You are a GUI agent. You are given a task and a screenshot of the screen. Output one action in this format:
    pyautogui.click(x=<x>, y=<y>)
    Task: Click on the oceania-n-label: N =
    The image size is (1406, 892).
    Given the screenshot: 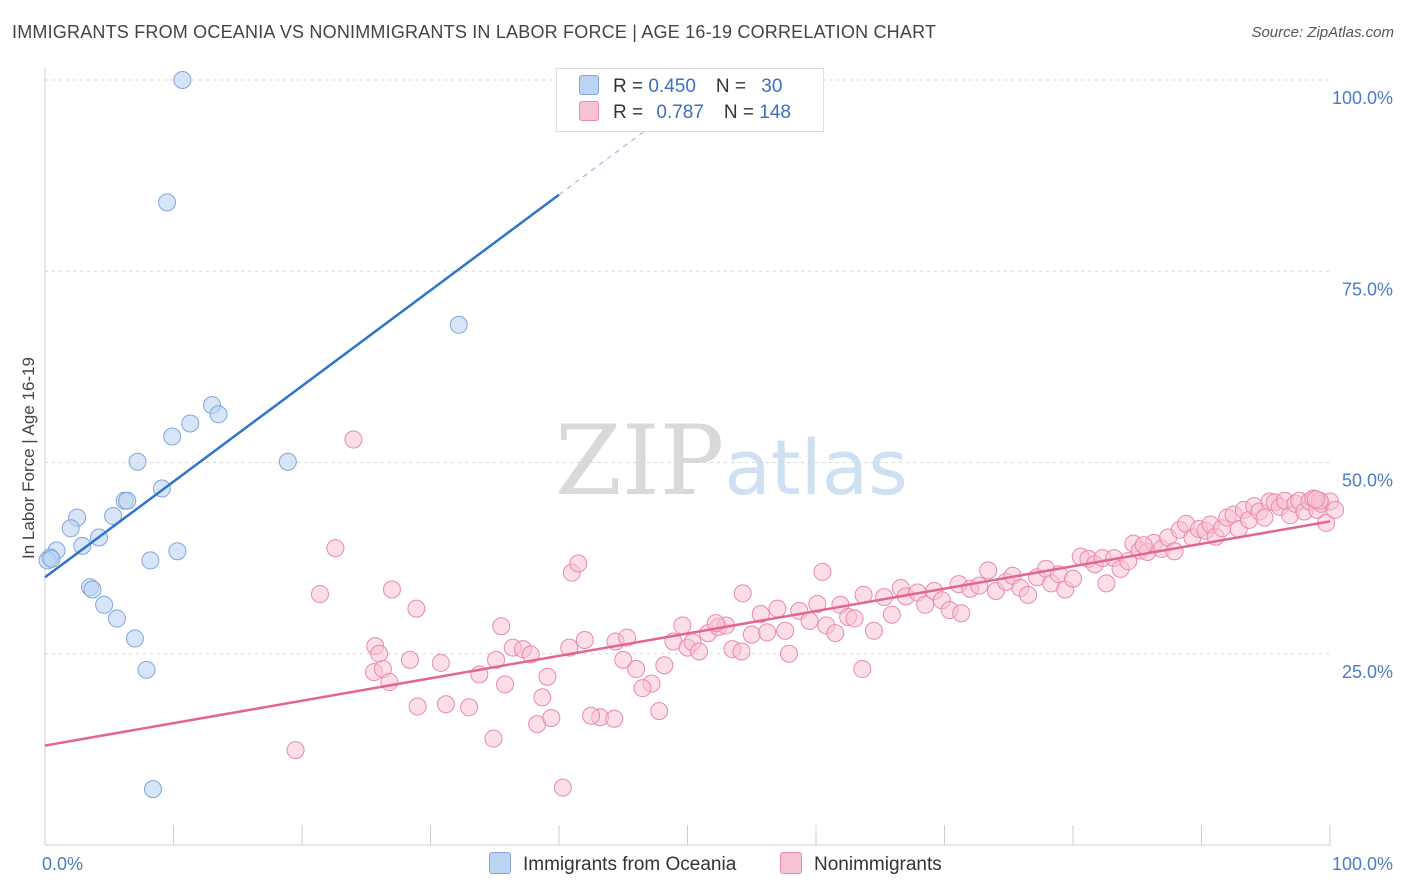 What is the action you would take?
    pyautogui.click(x=733, y=86)
    